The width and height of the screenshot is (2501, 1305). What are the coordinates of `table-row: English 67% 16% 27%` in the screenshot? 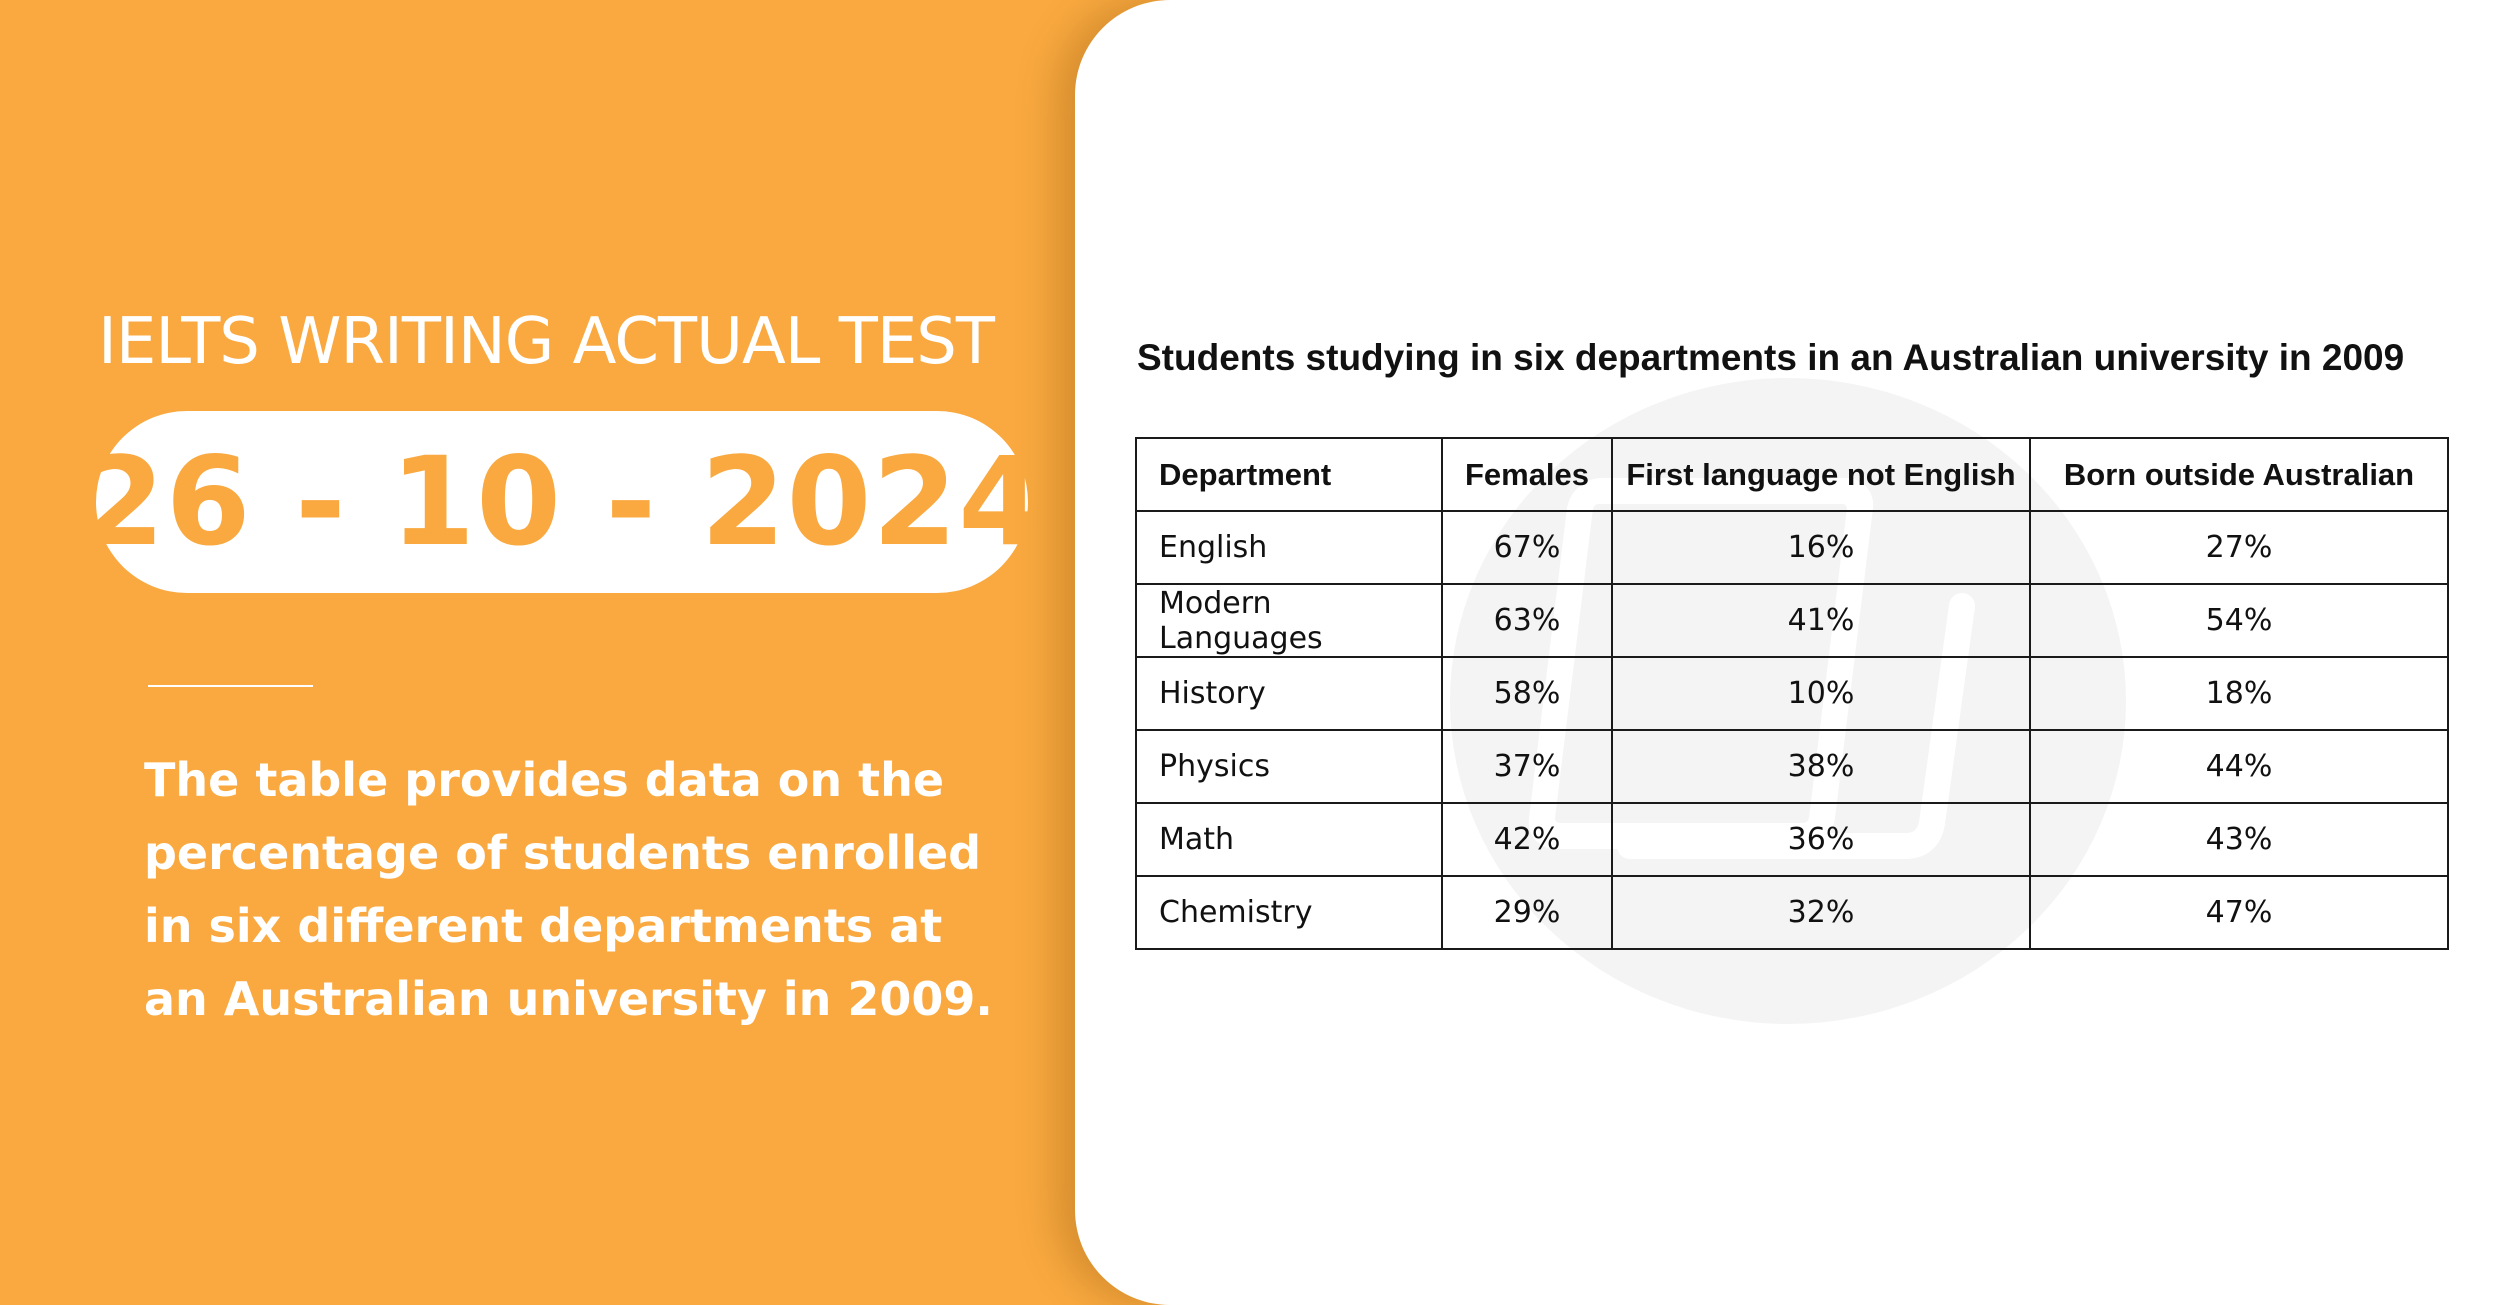 It's located at (1792, 547).